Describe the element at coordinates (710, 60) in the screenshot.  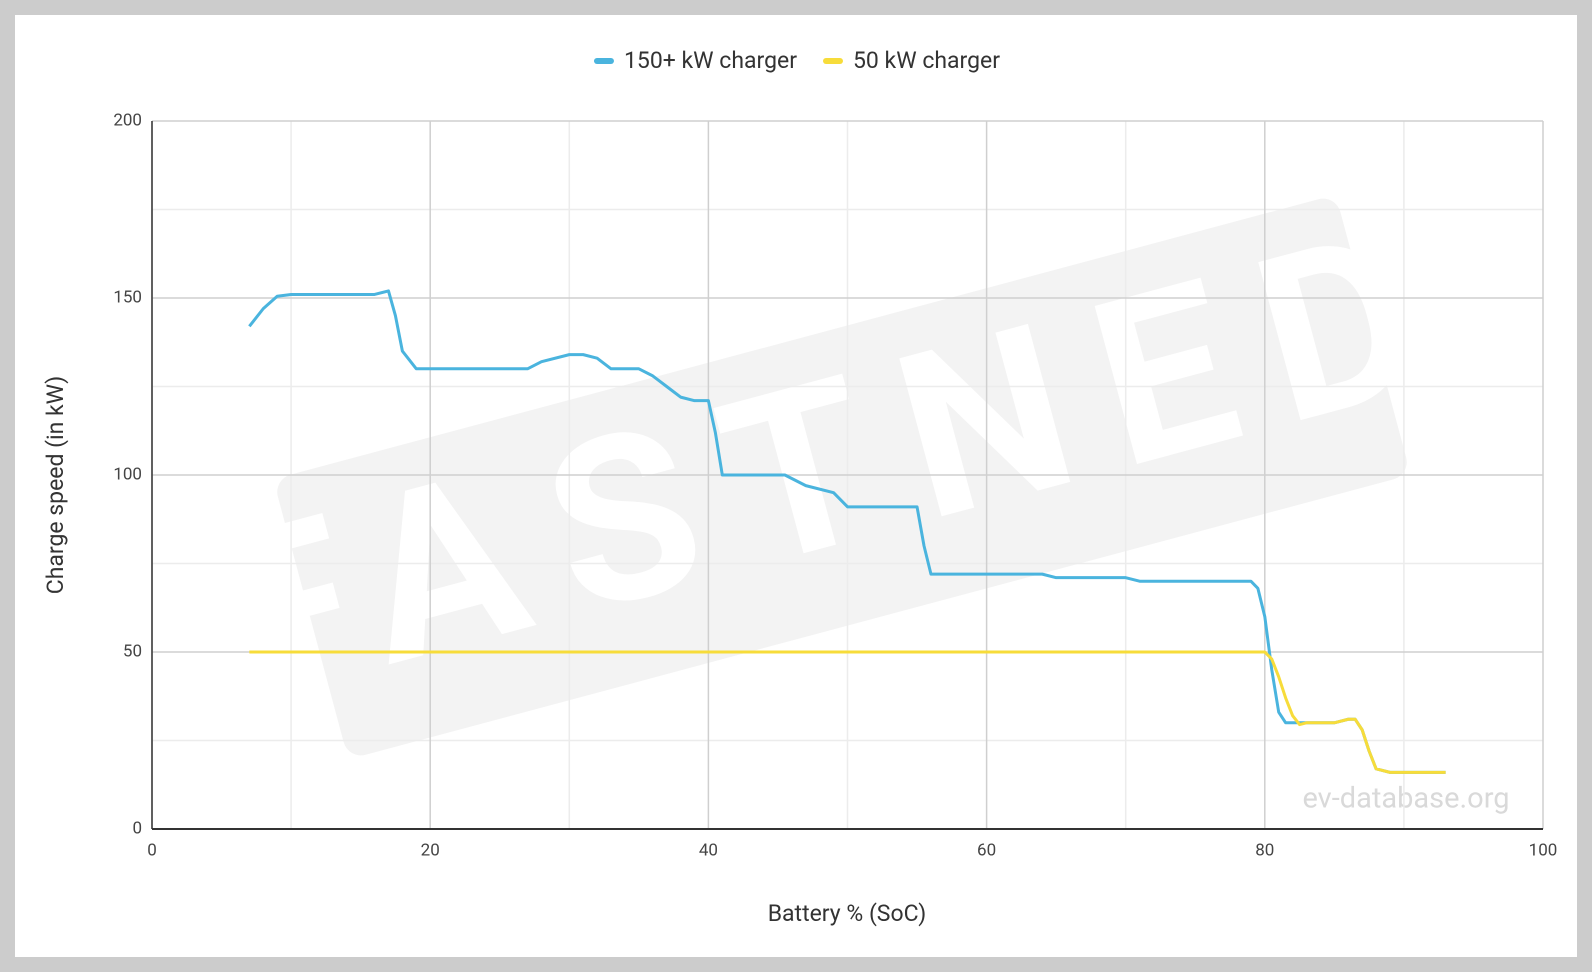
I see `legend-label: 150+ kW charger` at that location.